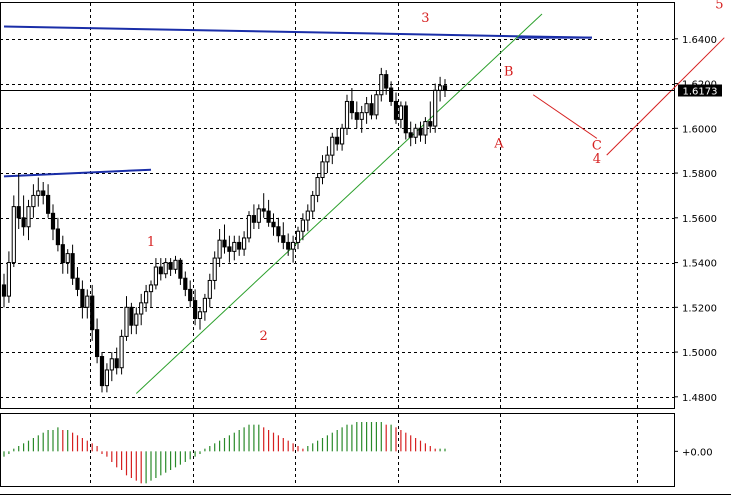 Image resolution: width=731 pixels, height=499 pixels. What do you see at coordinates (361, 91) in the screenshot?
I see `current-price-line: 1.6173` at bounding box center [361, 91].